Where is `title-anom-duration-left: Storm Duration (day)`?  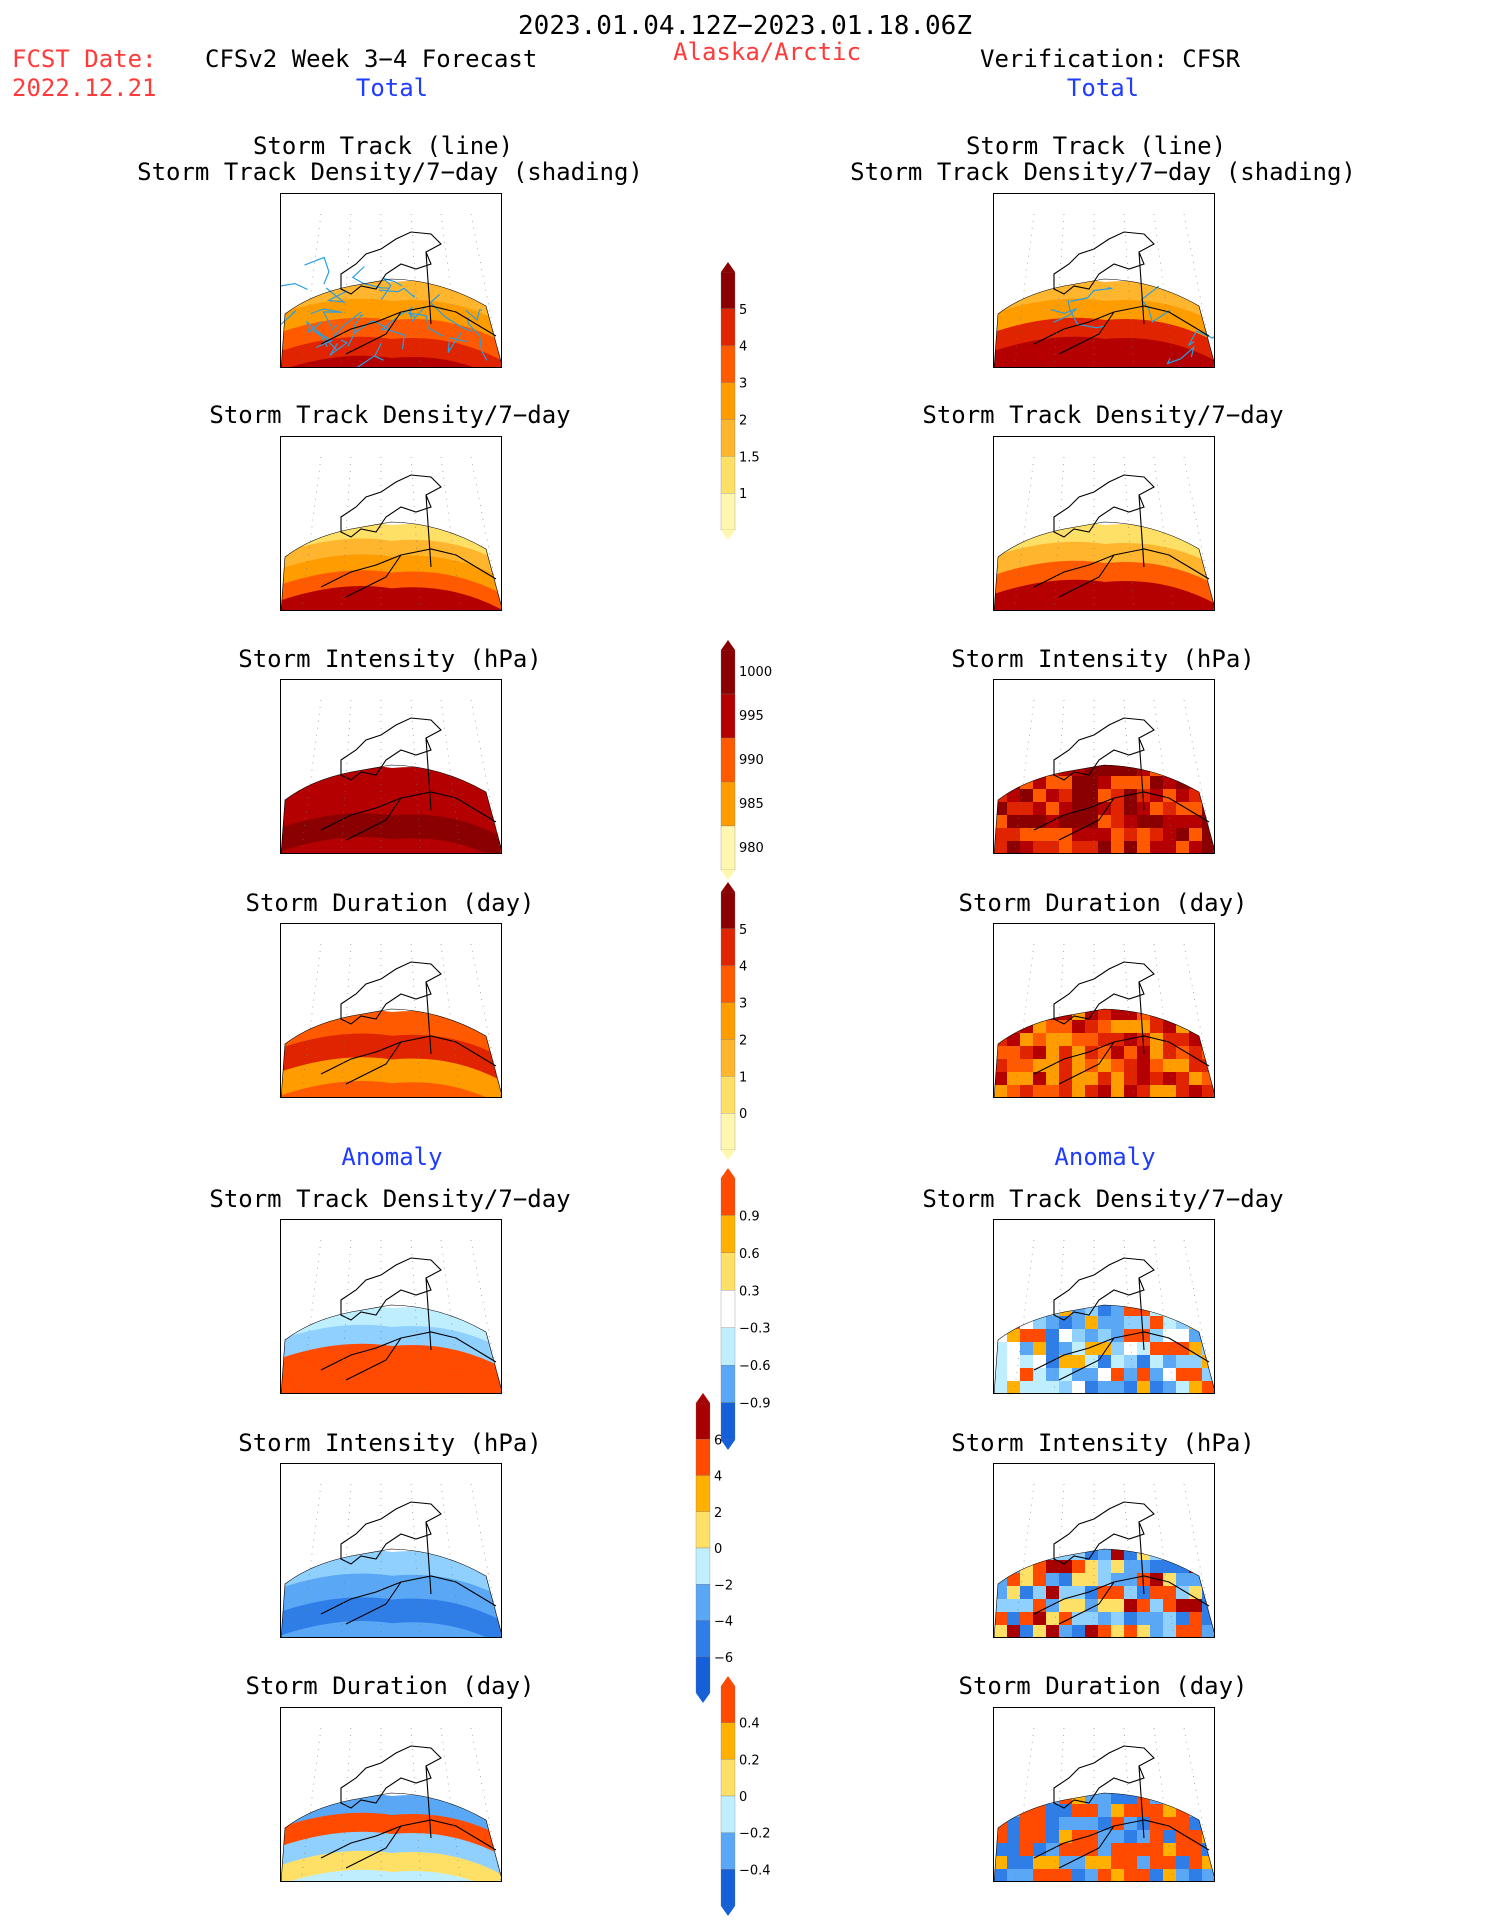 title-anom-duration-left: Storm Duration (day) is located at coordinates (390, 1686).